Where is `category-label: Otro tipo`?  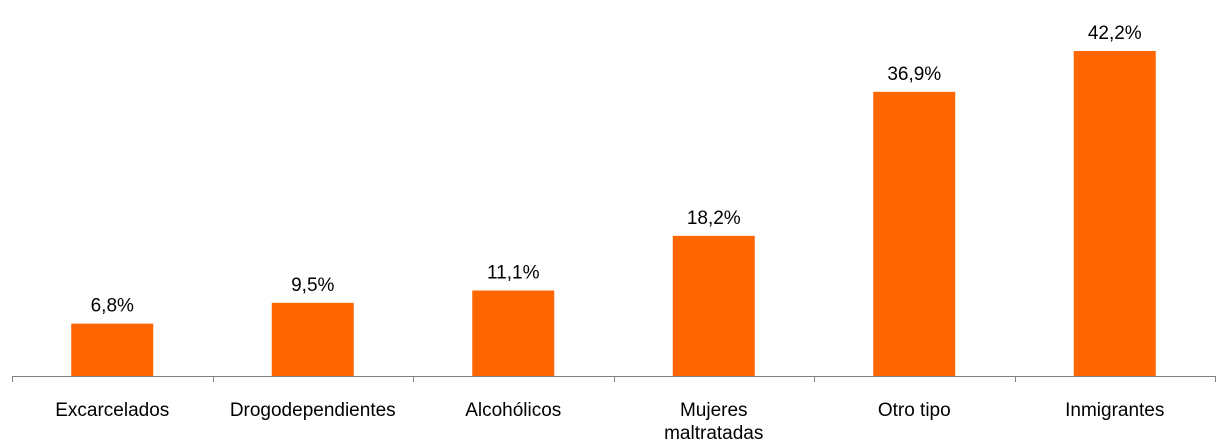 category-label: Otro tipo is located at coordinates (914, 410).